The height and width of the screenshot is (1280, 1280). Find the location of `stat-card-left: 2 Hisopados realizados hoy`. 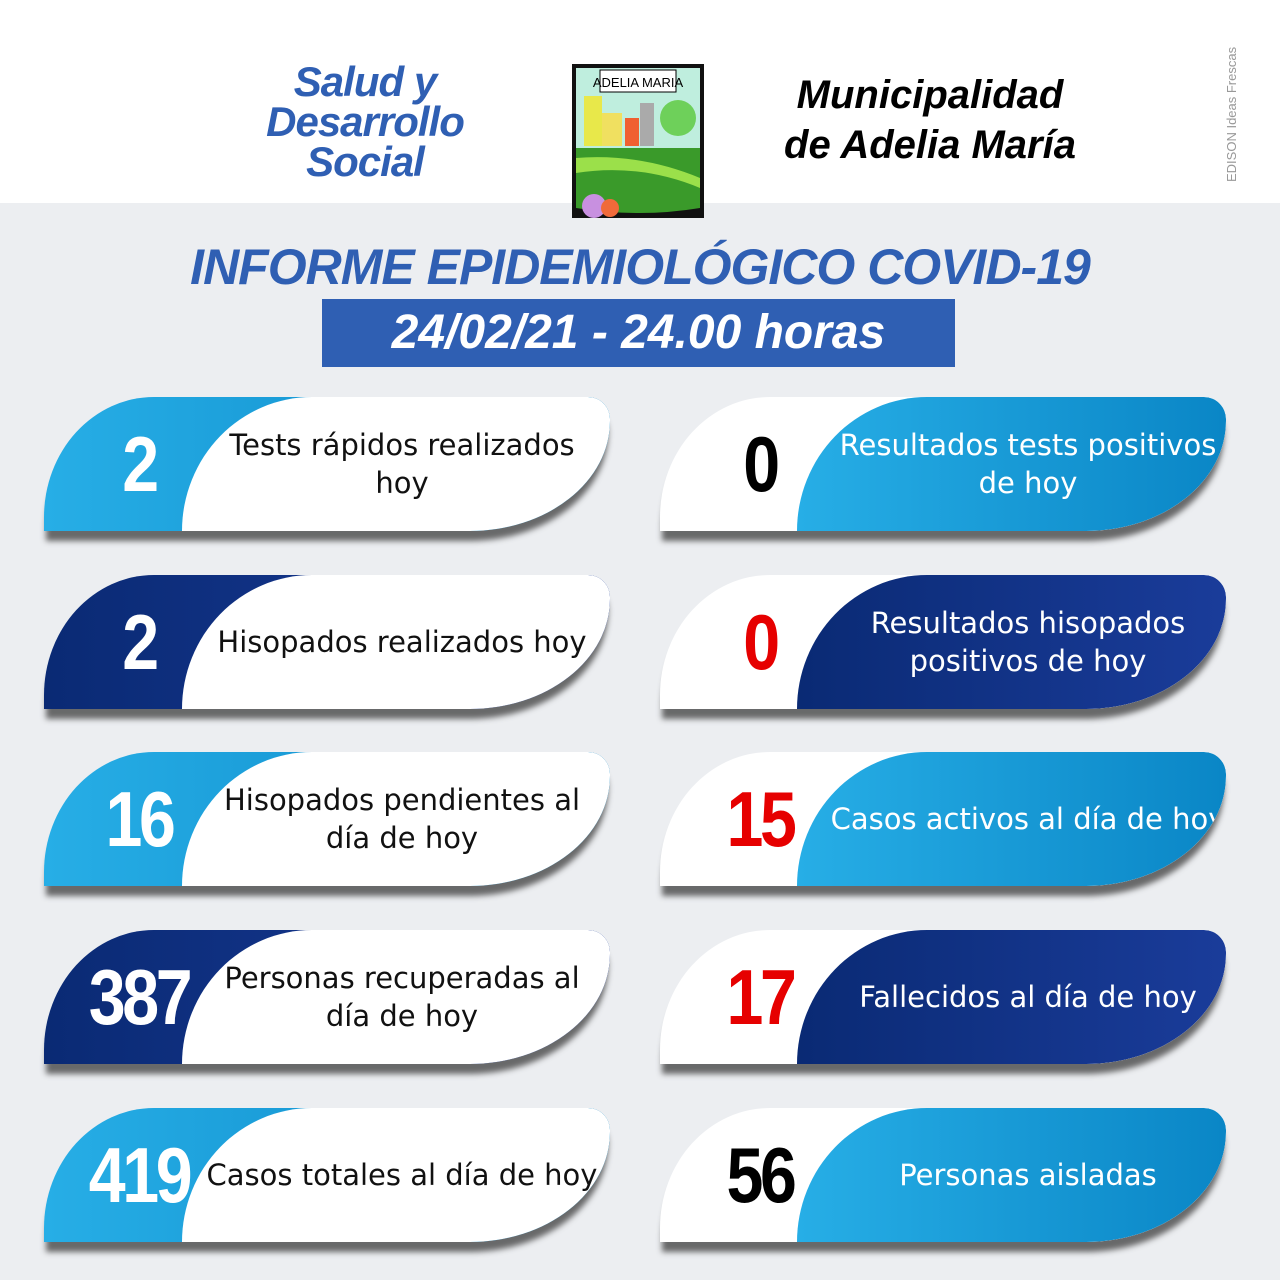

stat-card-left: 2 Hisopados realizados hoy is located at coordinates (327, 642).